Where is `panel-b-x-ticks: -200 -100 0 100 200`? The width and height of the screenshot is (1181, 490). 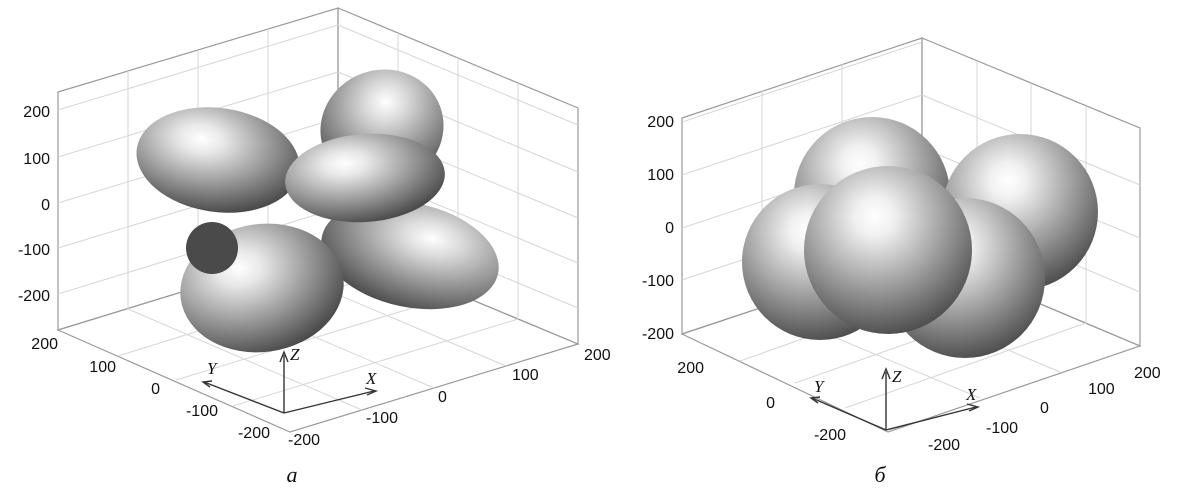 panel-b-x-ticks: -200 -100 0 100 200 is located at coordinates (1044, 409).